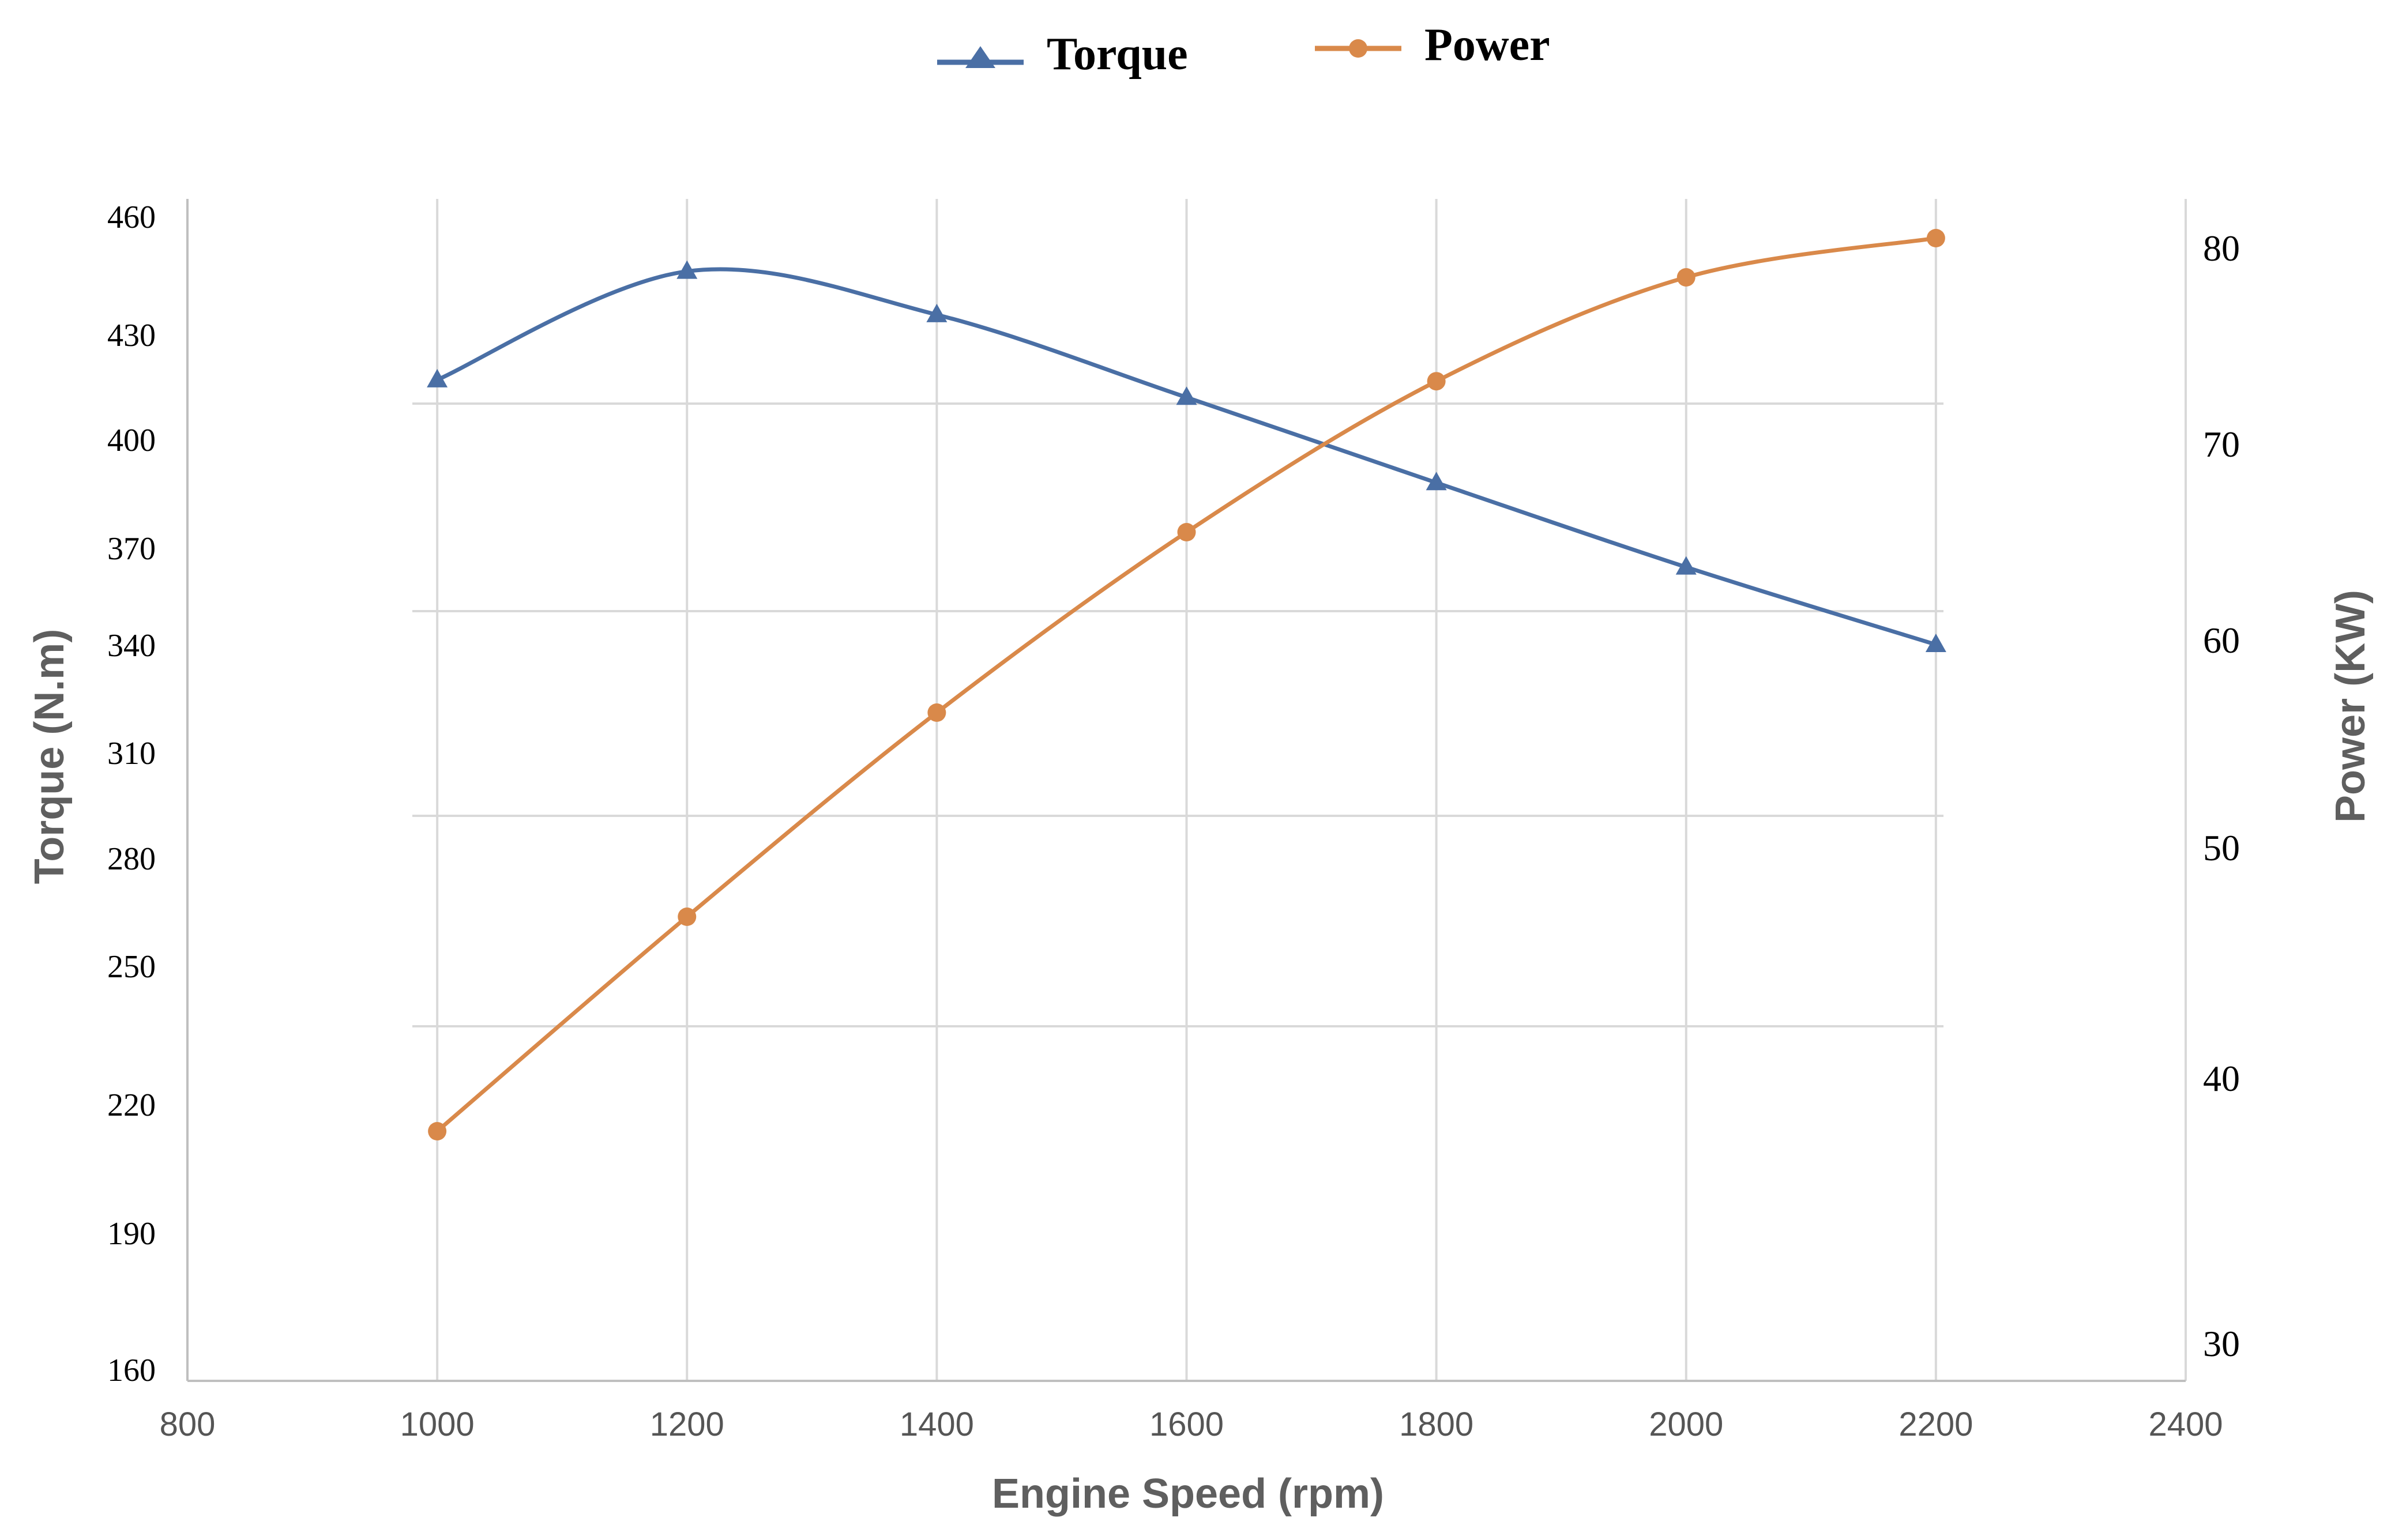  What do you see at coordinates (1436, 1425) in the screenshot?
I see `x-tick-label: 1800` at bounding box center [1436, 1425].